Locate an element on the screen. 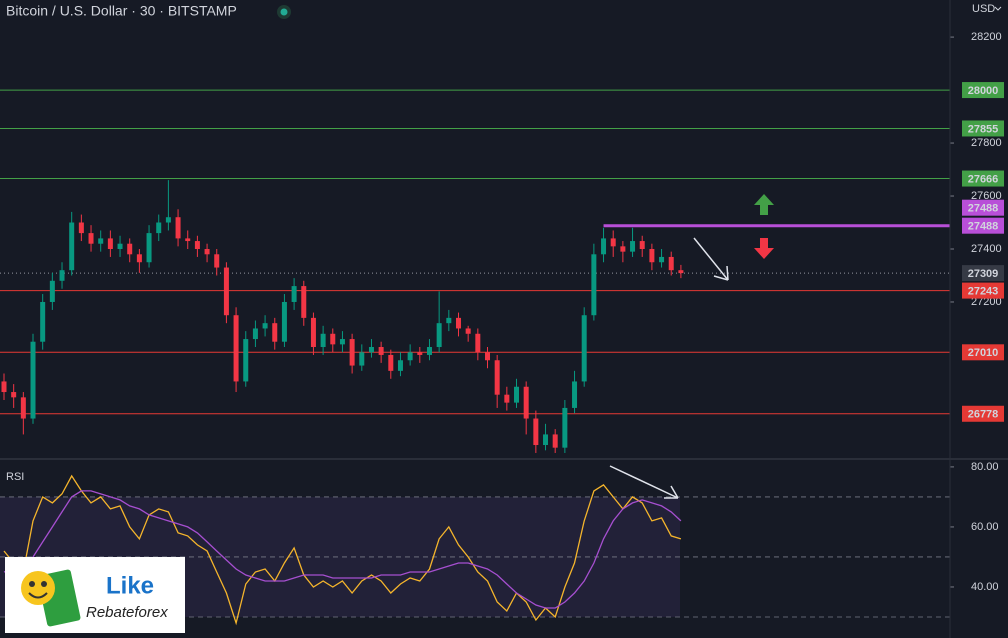  price-label: 28000 is located at coordinates (983, 91).